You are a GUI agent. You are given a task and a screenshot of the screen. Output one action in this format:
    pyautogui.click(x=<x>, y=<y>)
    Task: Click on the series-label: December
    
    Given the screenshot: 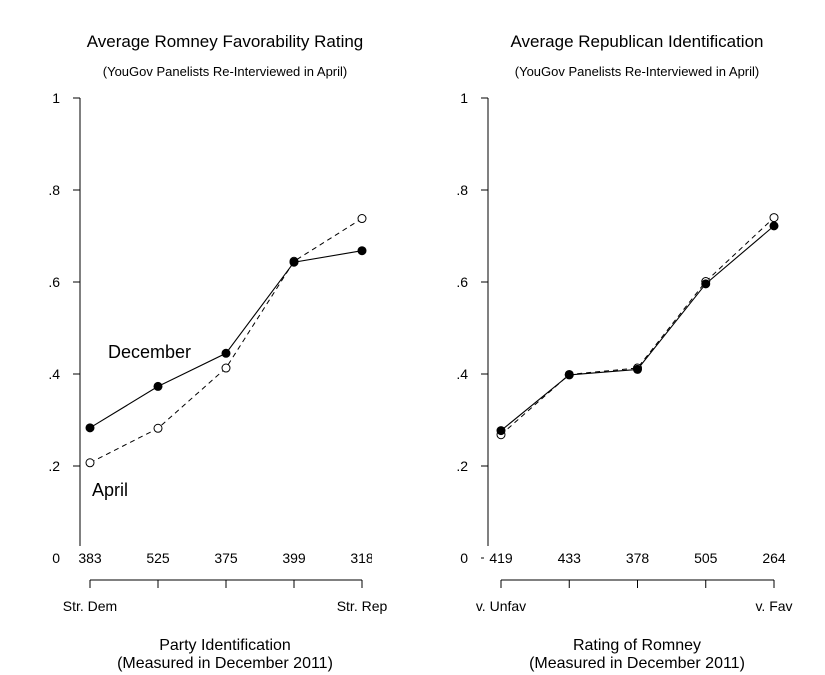 What is the action you would take?
    pyautogui.click(x=149, y=352)
    